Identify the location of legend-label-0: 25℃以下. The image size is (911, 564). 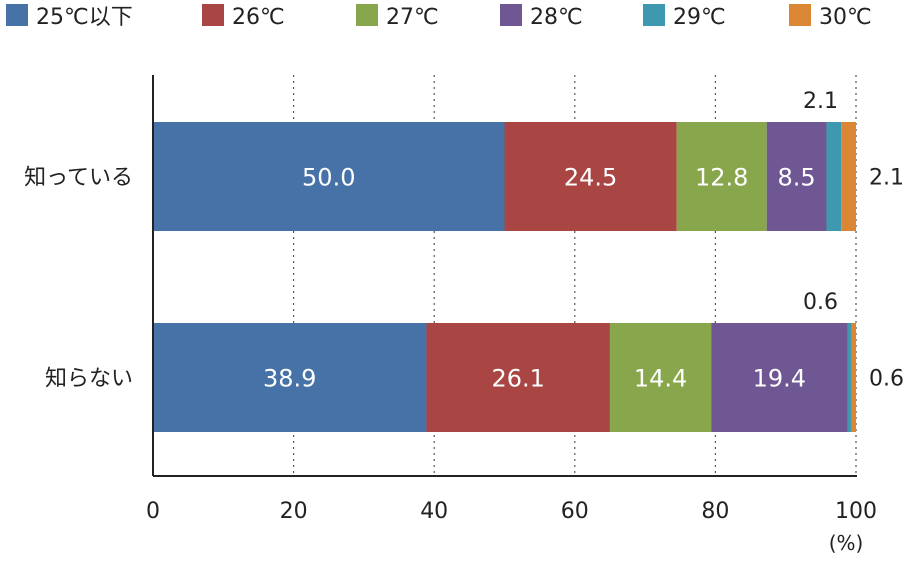
(84, 17).